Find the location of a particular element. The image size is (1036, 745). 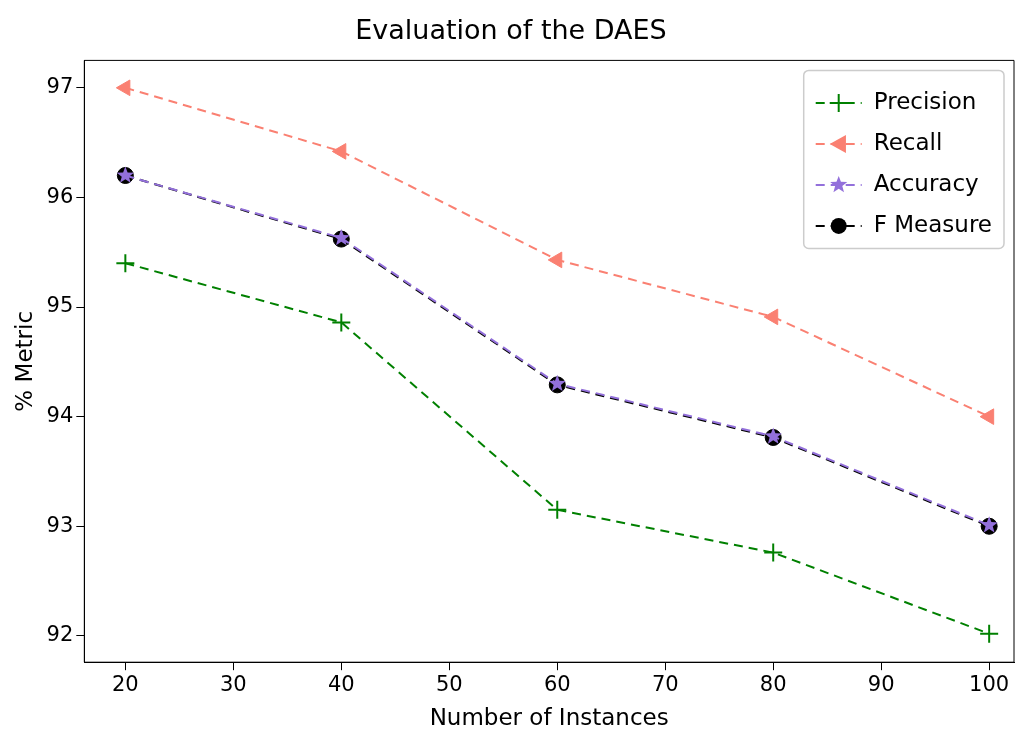

y-axis-title: % Metric is located at coordinates (23, 361).